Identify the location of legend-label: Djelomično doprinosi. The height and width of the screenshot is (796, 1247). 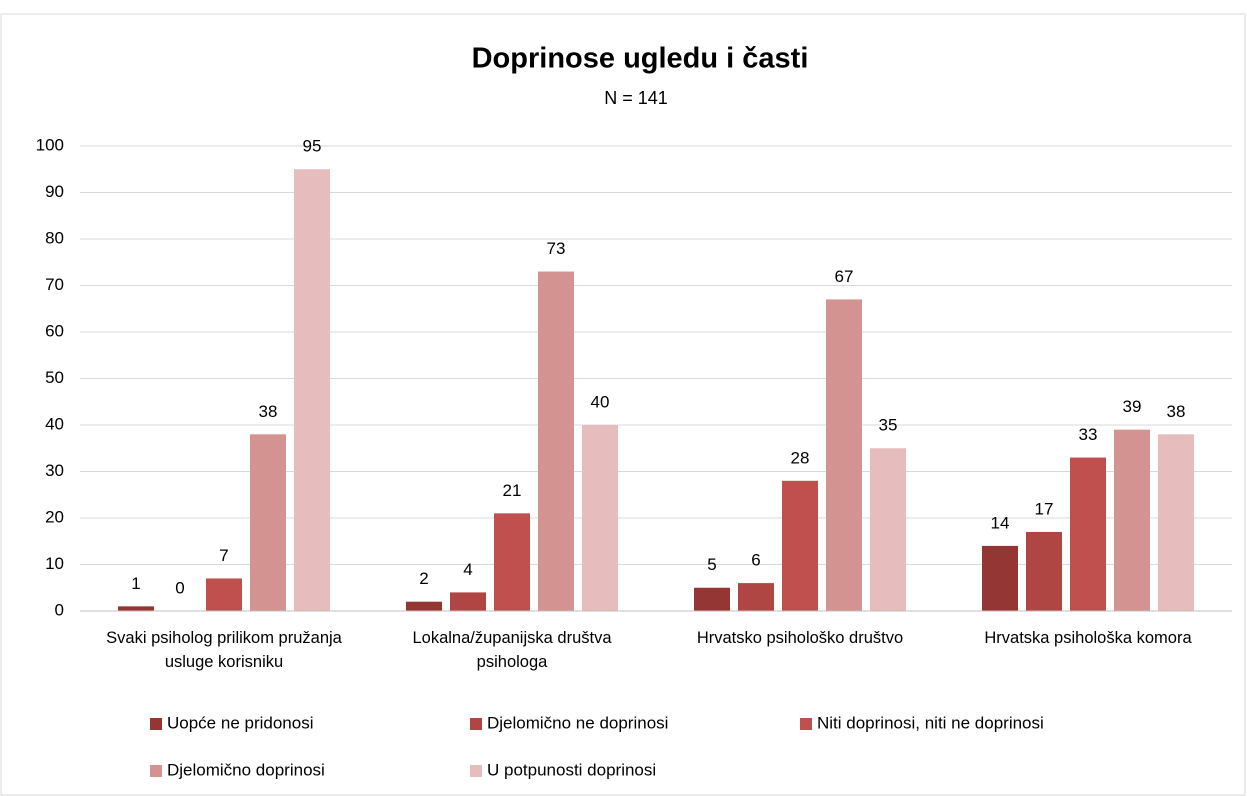
(246, 769).